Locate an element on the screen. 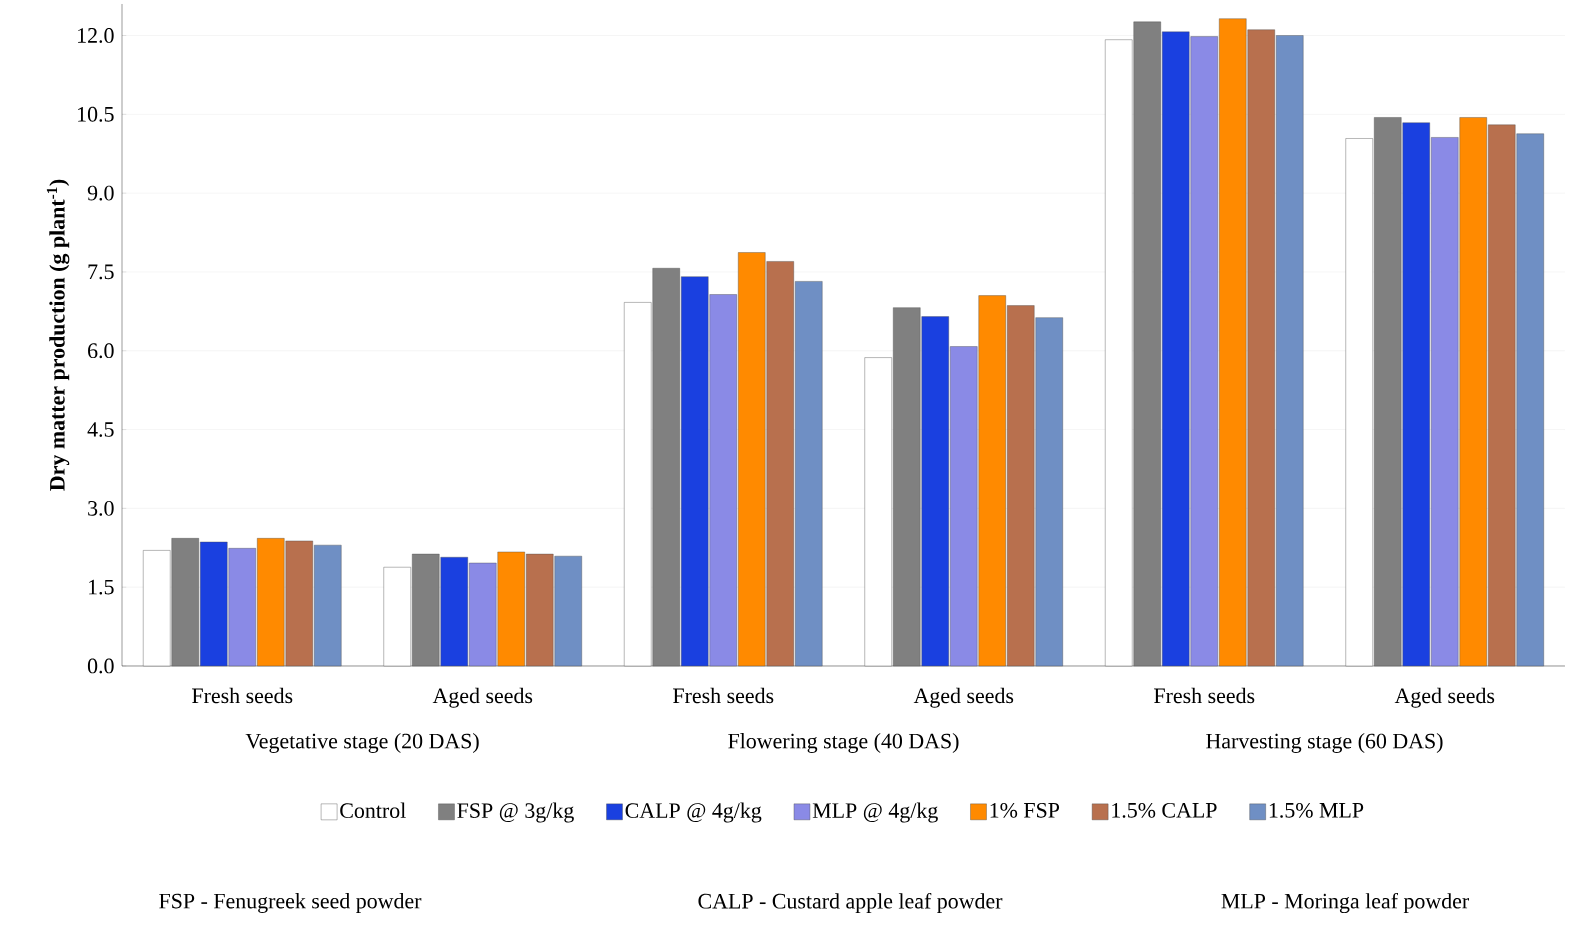  text: Harvesting stage (60 DAS) is located at coordinates (1324, 743).